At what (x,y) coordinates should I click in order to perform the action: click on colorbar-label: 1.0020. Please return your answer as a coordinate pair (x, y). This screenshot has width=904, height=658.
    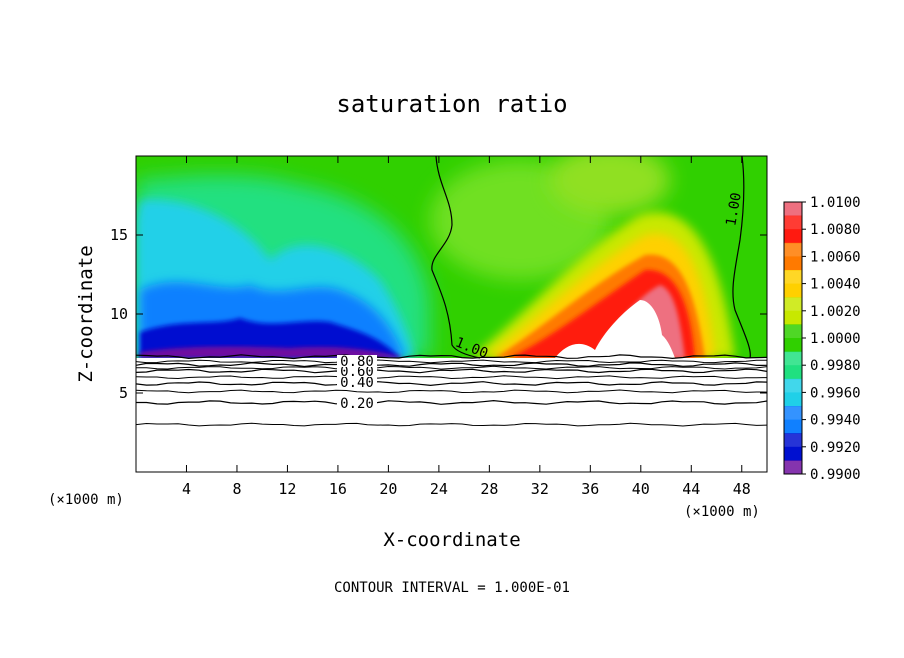
    Looking at the image, I should click on (835, 312).